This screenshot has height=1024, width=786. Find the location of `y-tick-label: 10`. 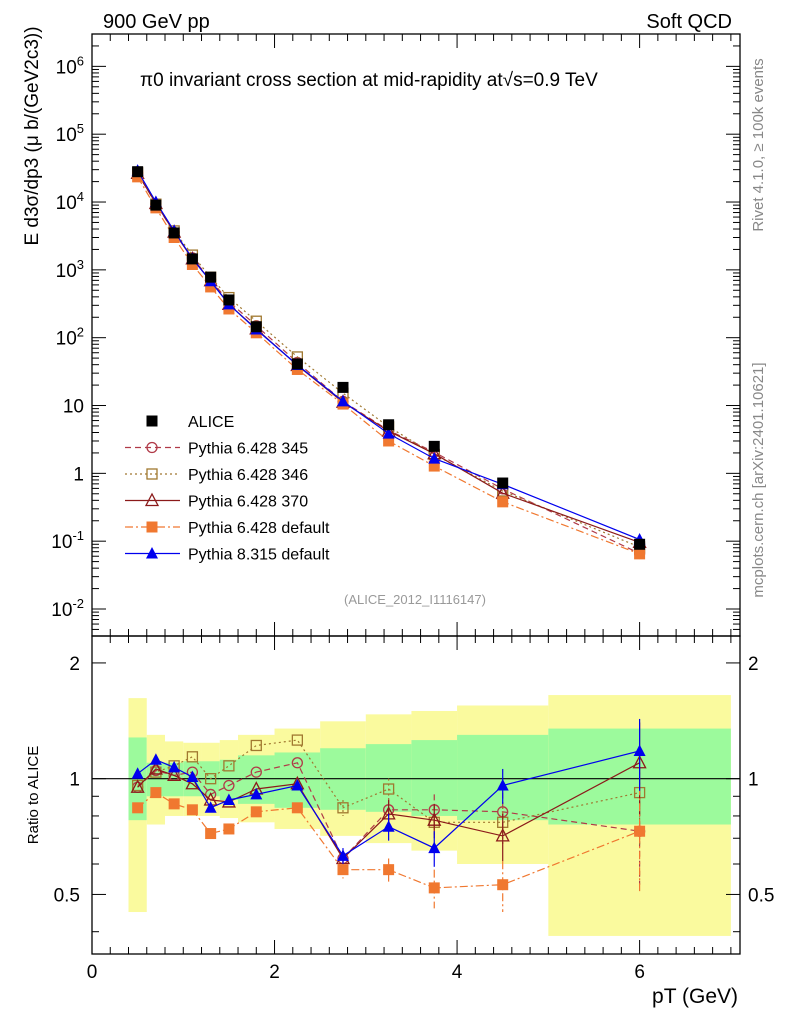

y-tick-label: 10 is located at coordinates (73, 407).